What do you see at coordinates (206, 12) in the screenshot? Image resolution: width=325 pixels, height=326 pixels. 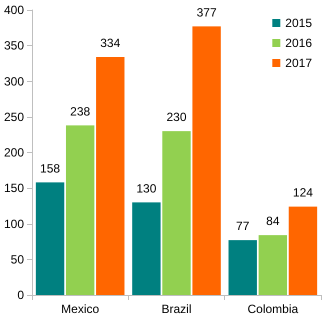 I see `data-label: 377` at bounding box center [206, 12].